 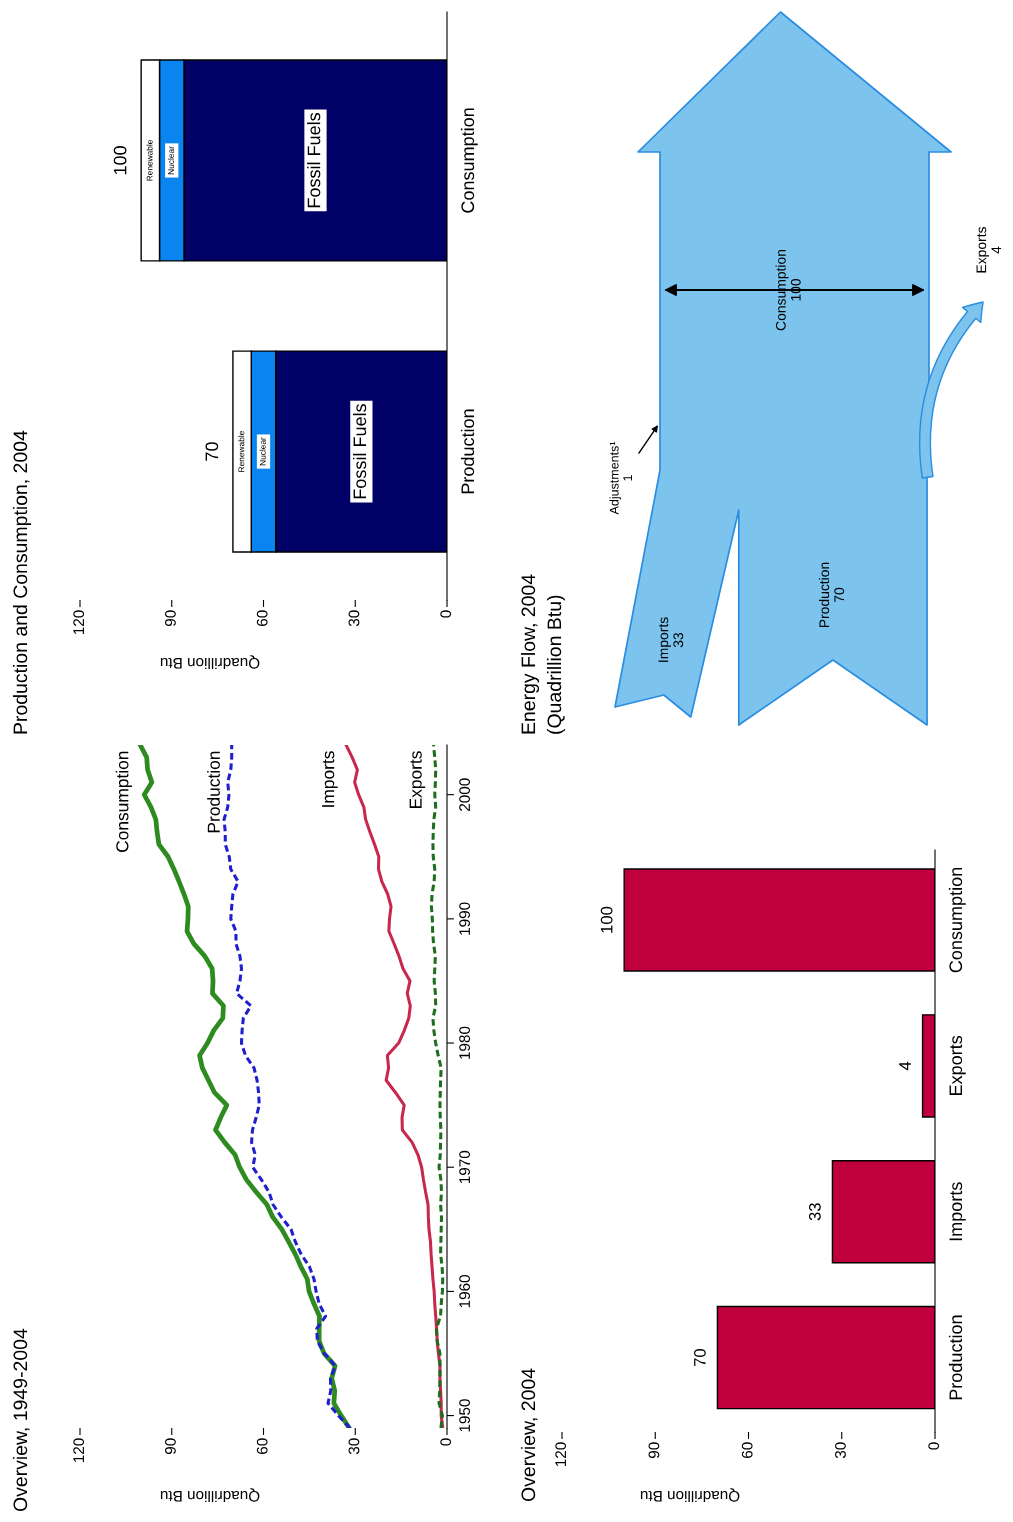 I want to click on data-label: 1, so click(x=627, y=478).